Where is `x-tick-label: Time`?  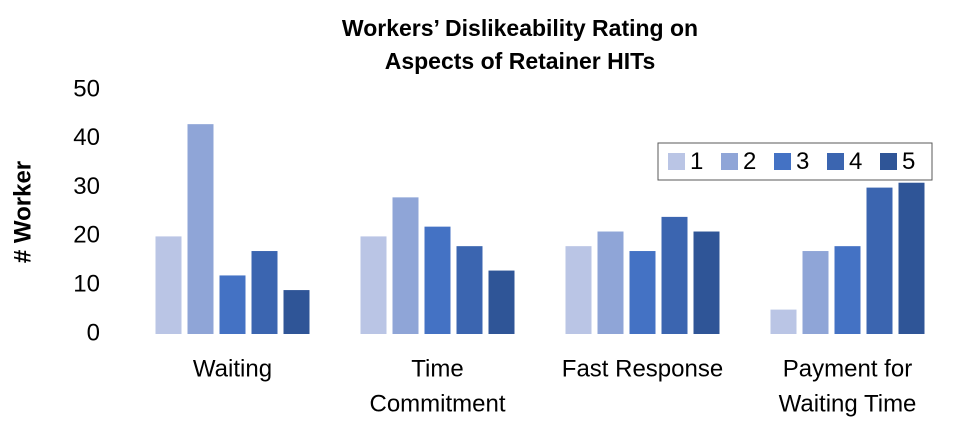
x-tick-label: Time is located at coordinates (437, 368).